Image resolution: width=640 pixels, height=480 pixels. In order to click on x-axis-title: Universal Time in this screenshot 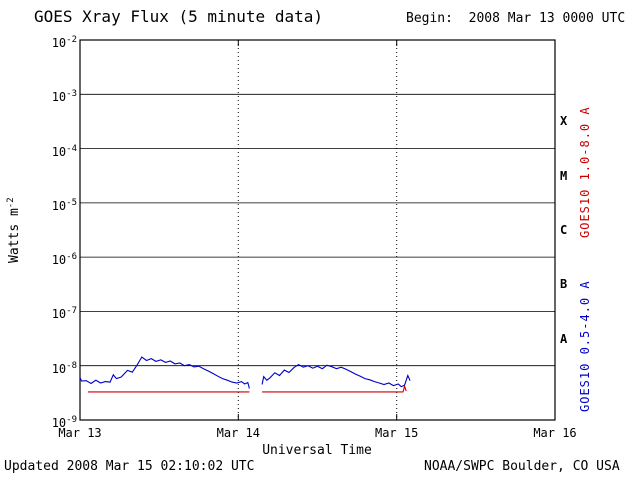, I will do `click(317, 450)`.